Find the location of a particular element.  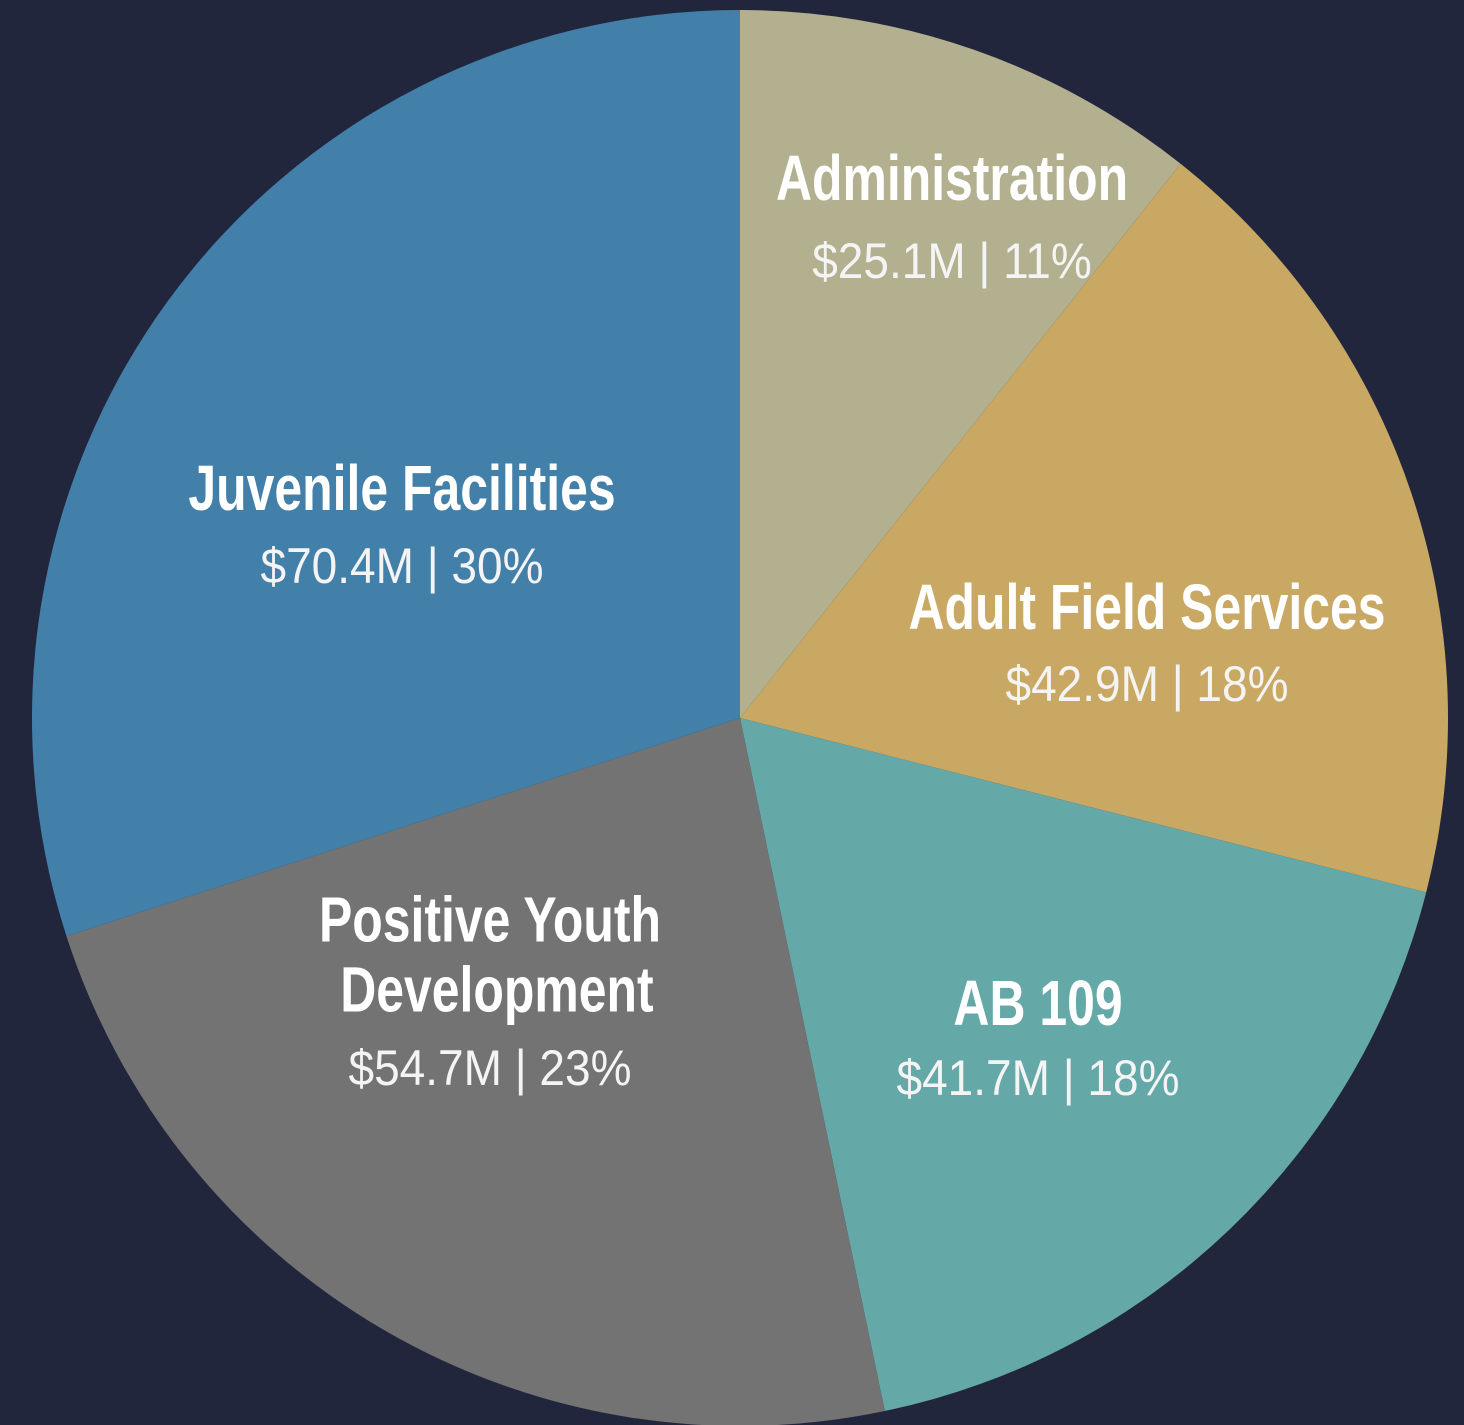

category-label: Administration is located at coordinates (952, 178).